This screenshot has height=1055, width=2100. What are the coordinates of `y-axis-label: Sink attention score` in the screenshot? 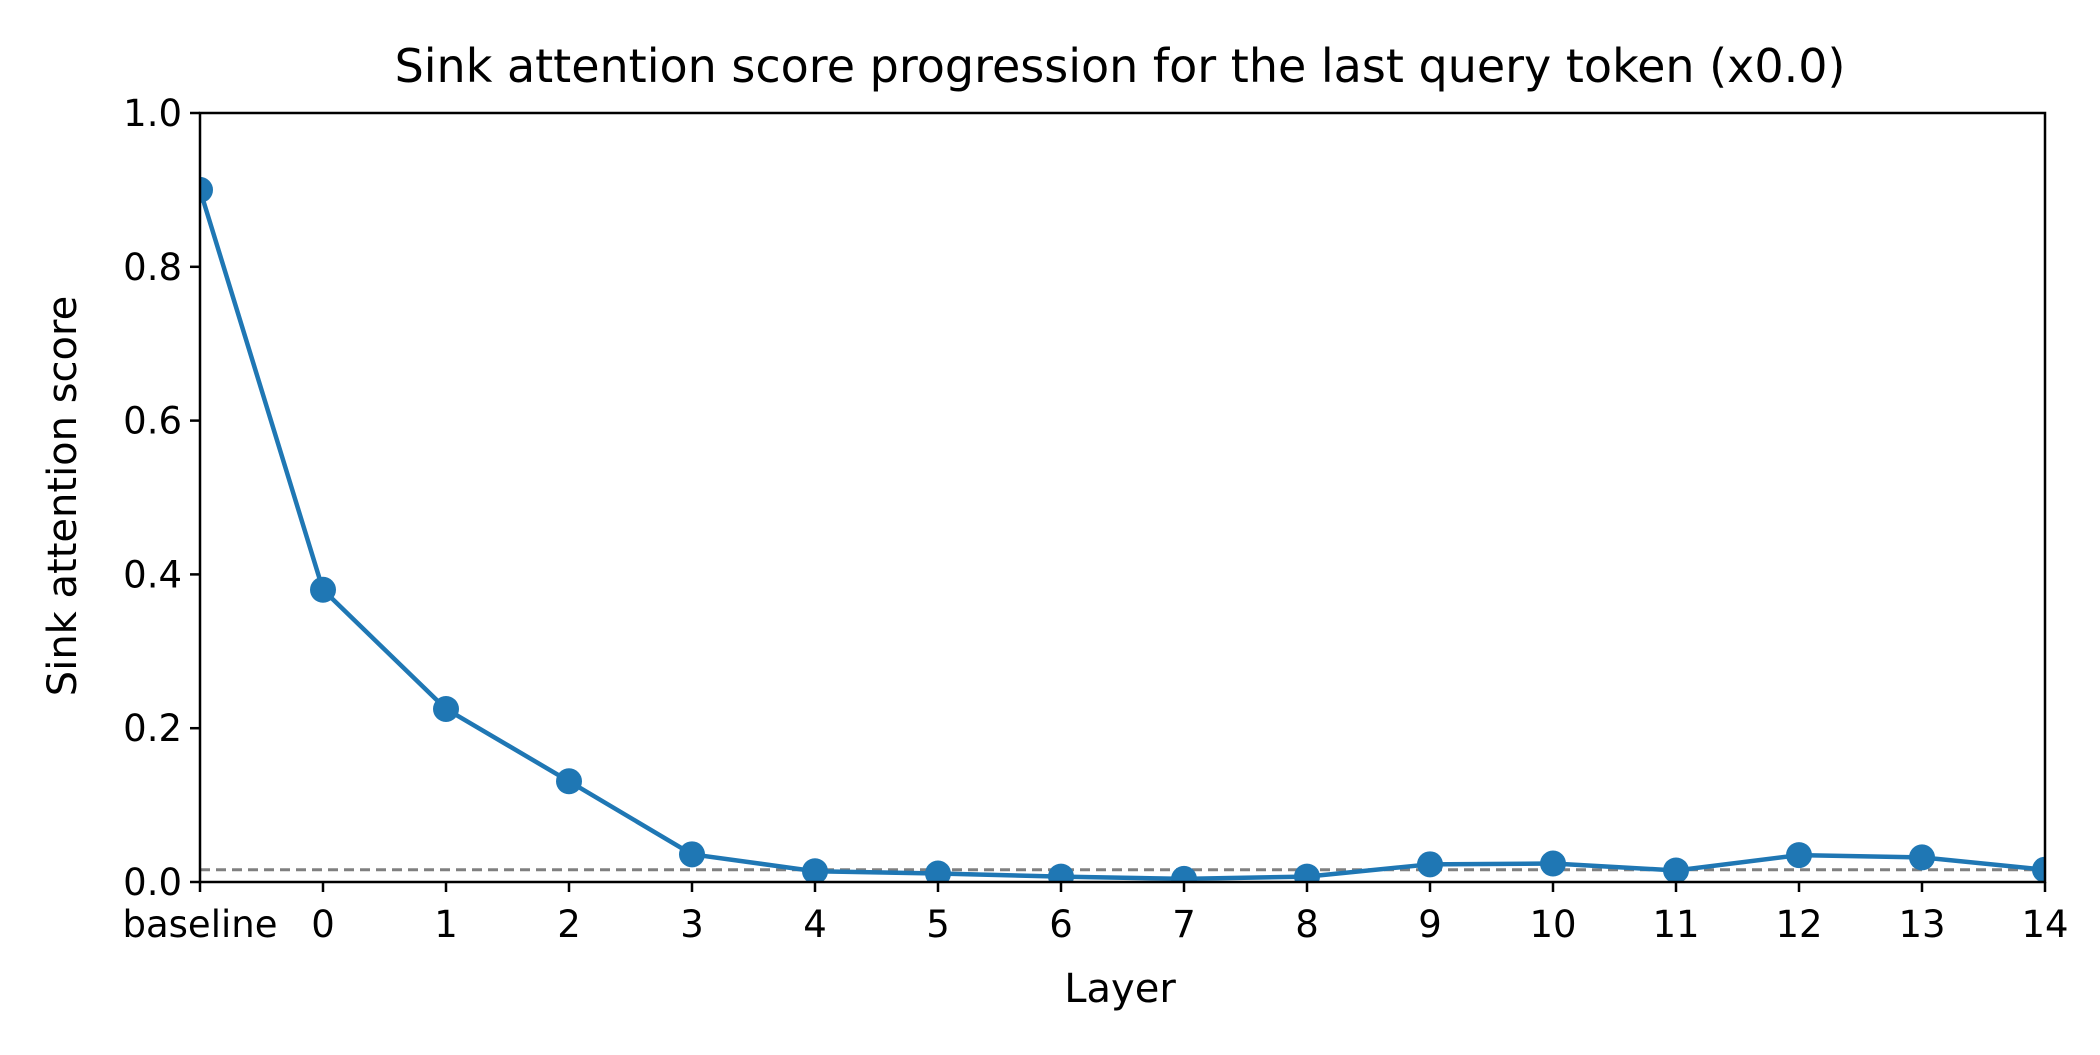 It's located at (63, 496).